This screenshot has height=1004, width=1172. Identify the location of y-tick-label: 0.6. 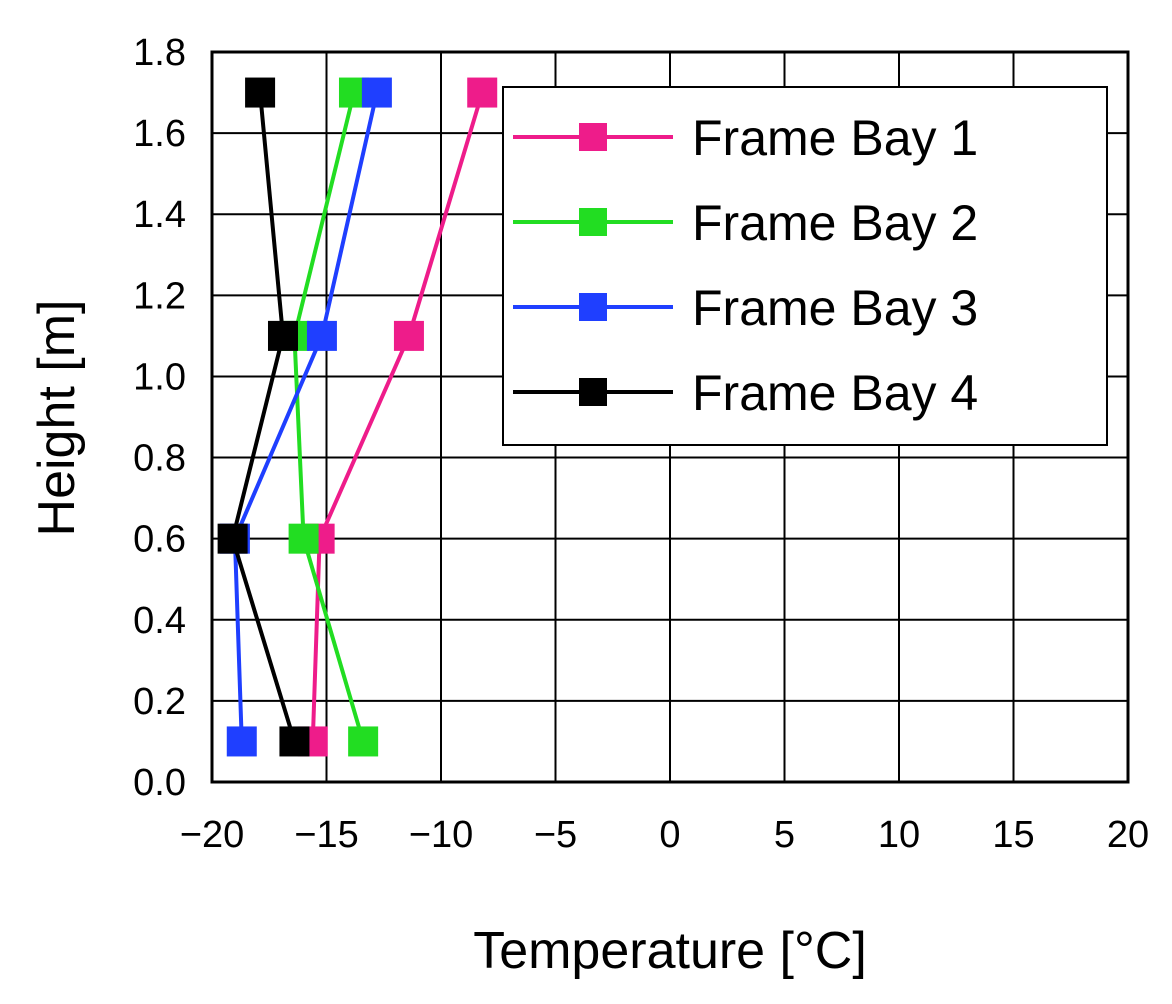
(159, 540).